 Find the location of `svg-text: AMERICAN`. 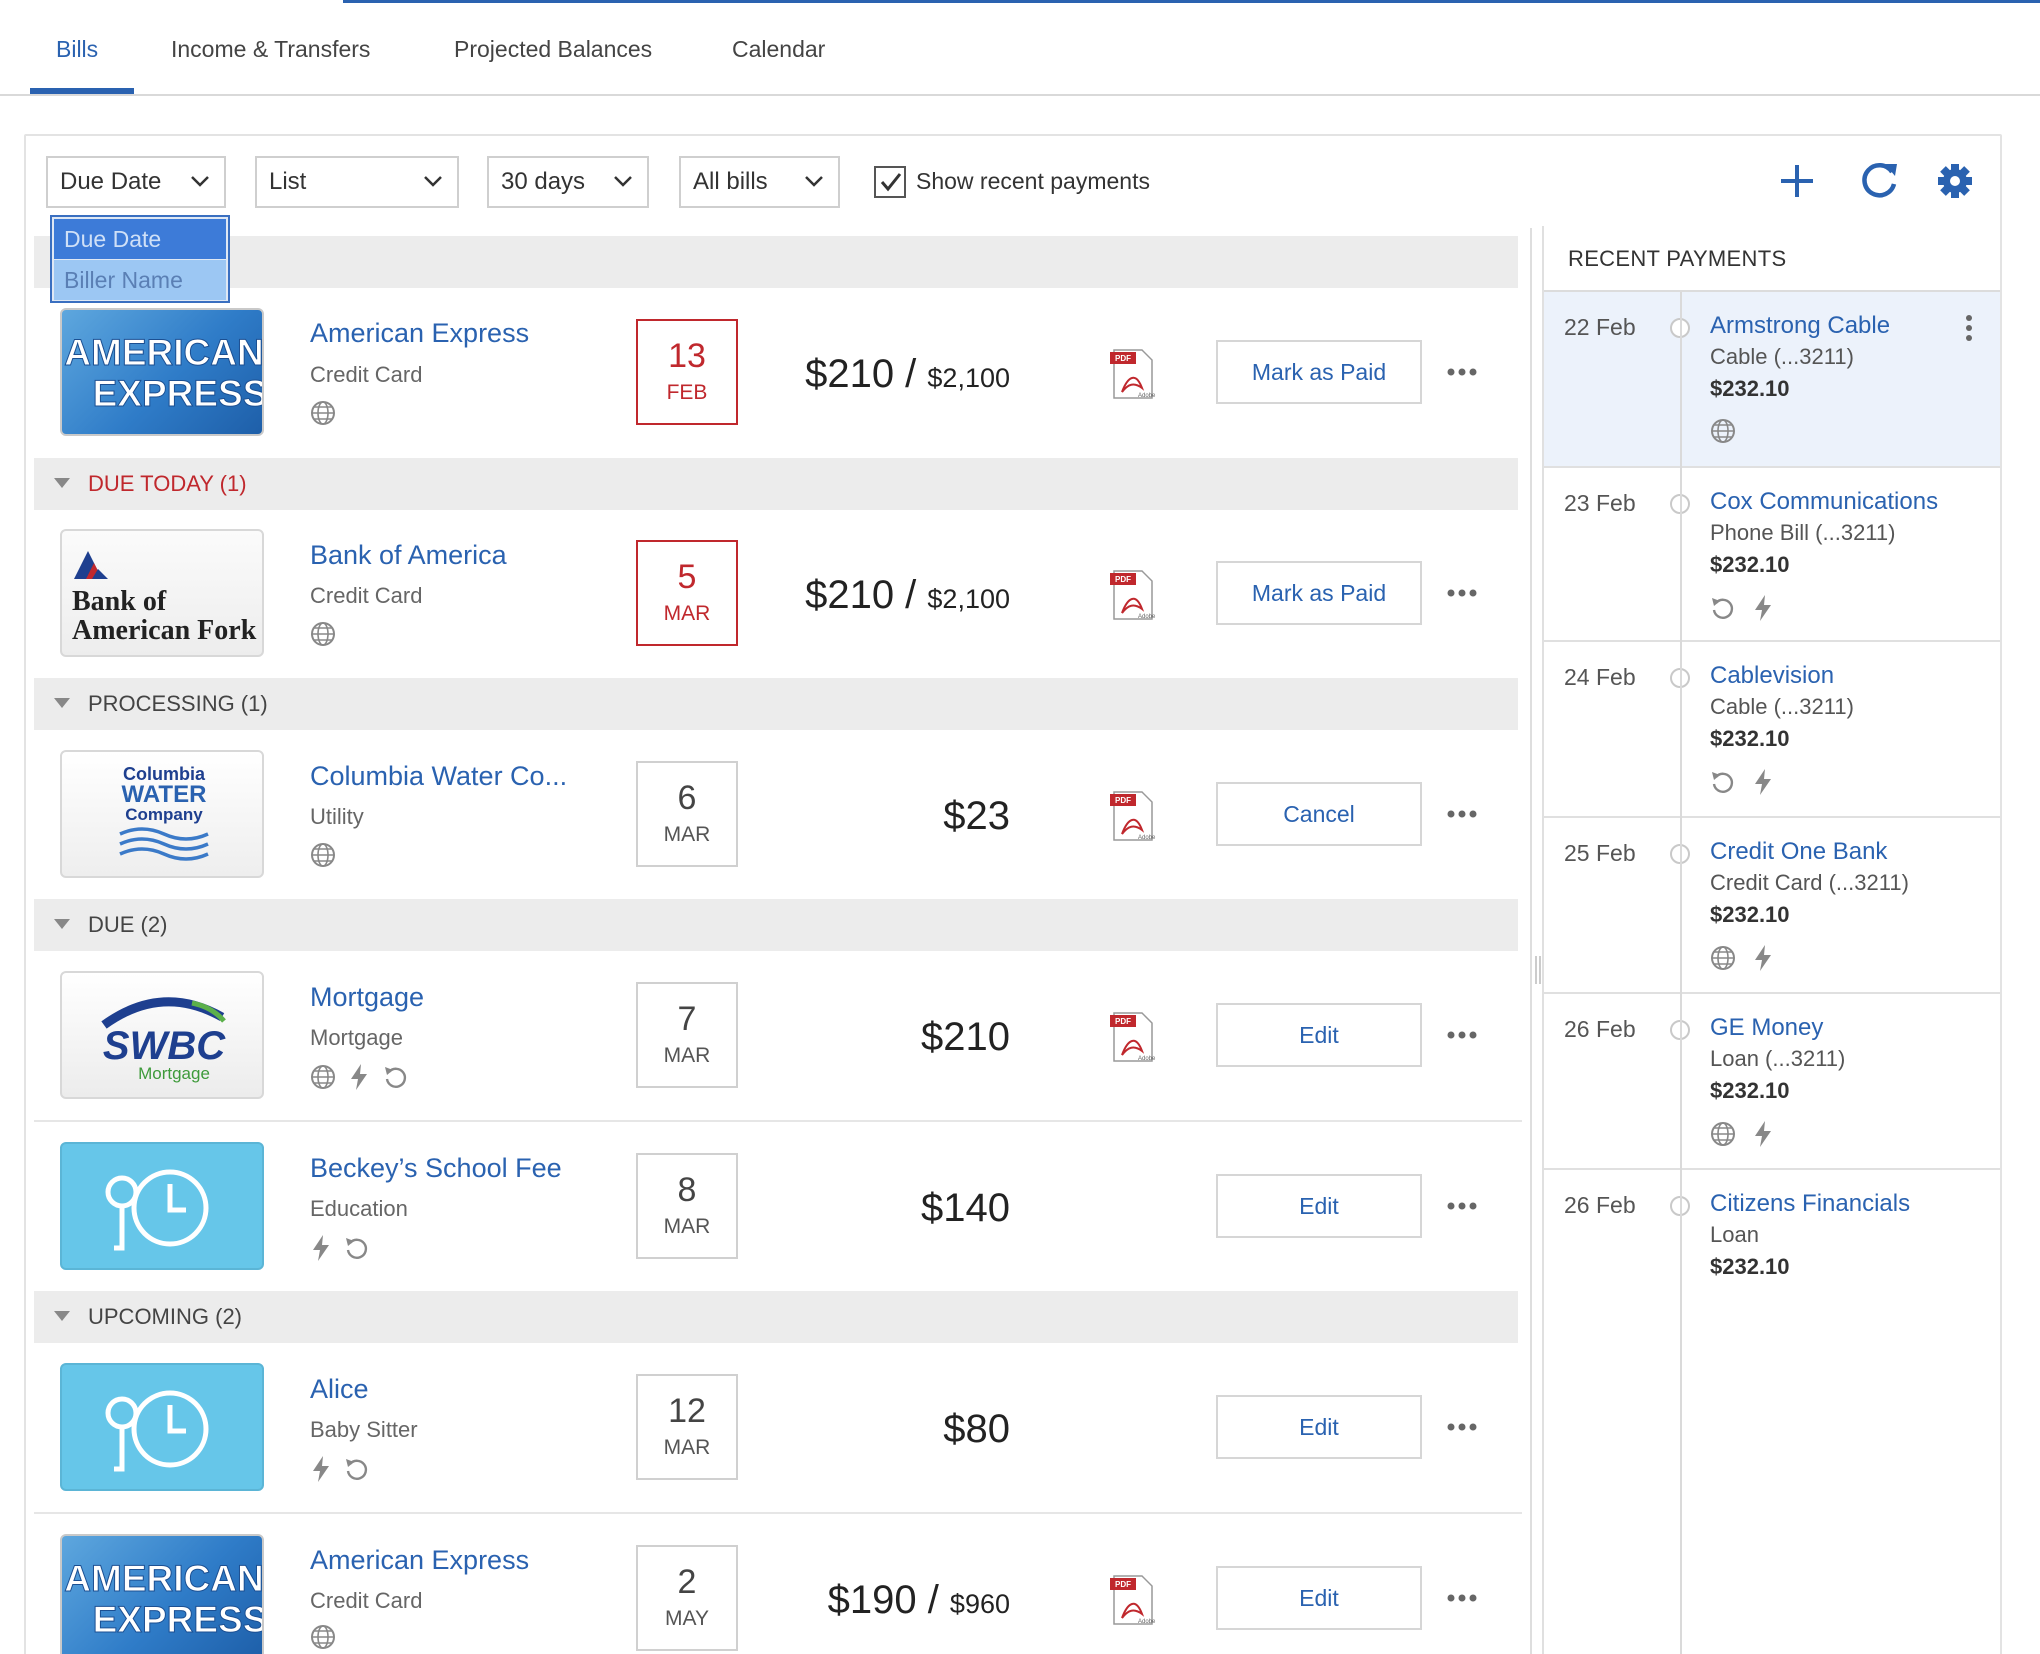

svg-text: AMERICAN is located at coordinates (163, 352).